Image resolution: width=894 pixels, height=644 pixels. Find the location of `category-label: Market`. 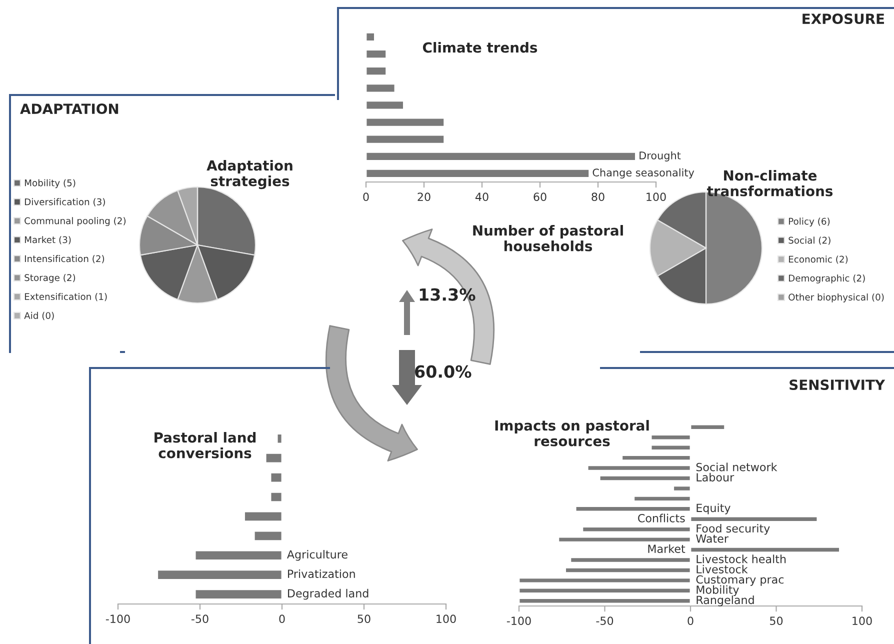

category-label: Market is located at coordinates (667, 549).